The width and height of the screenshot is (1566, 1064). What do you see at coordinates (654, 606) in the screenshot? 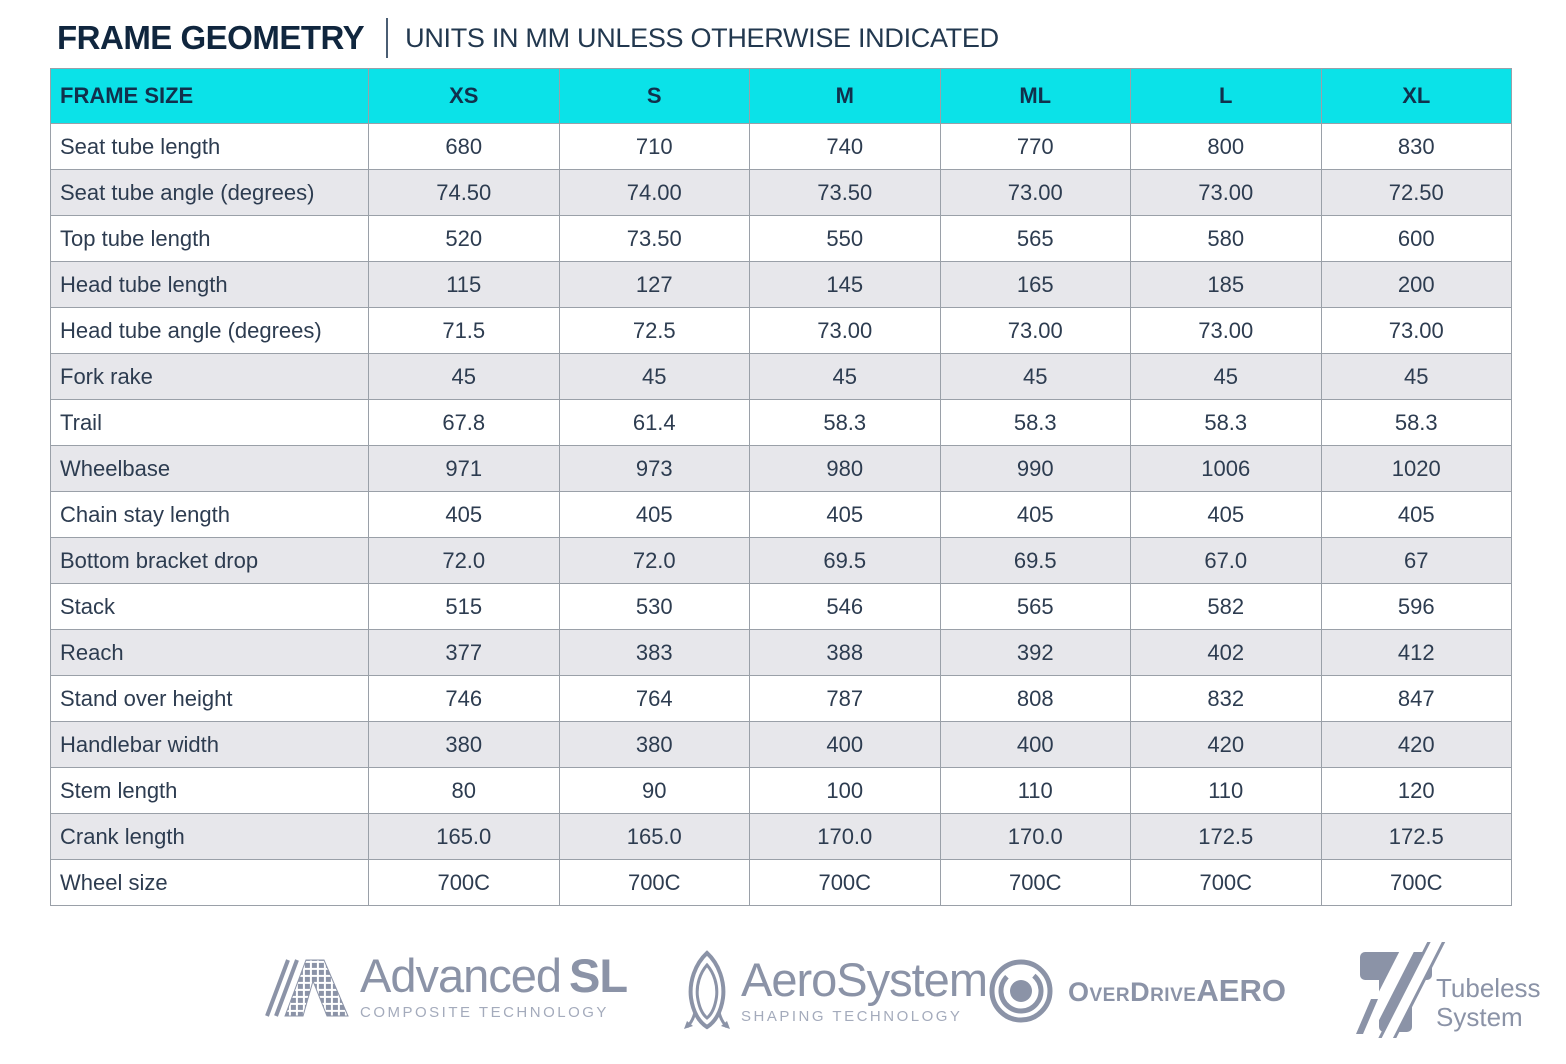
I see `value-cell: 530` at bounding box center [654, 606].